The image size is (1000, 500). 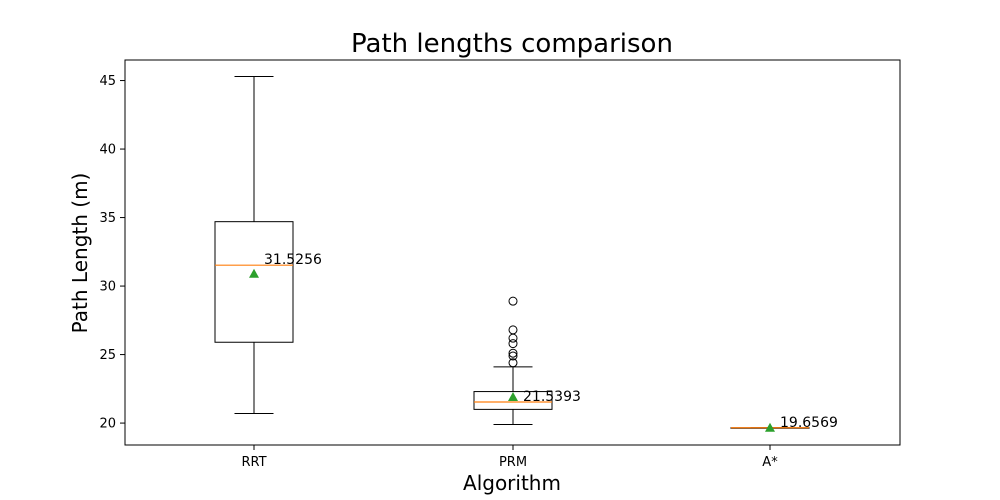 I want to click on median-annotation: 21.5393, so click(x=552, y=397).